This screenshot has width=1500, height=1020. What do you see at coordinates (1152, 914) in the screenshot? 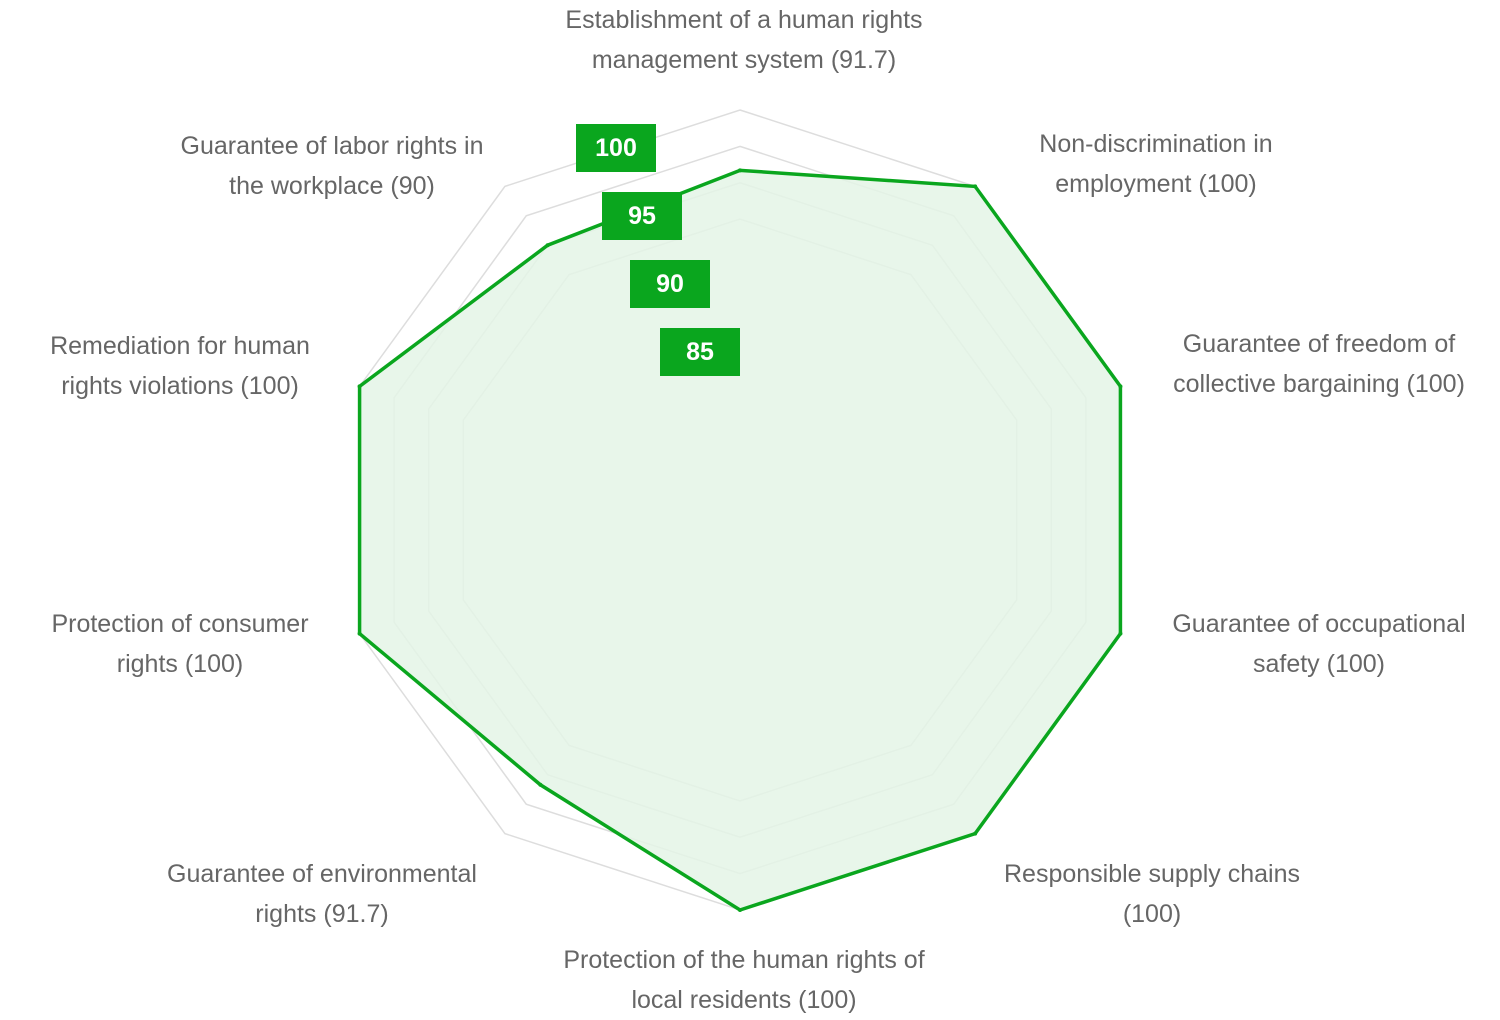
I see `axis-label-line: (100)` at bounding box center [1152, 914].